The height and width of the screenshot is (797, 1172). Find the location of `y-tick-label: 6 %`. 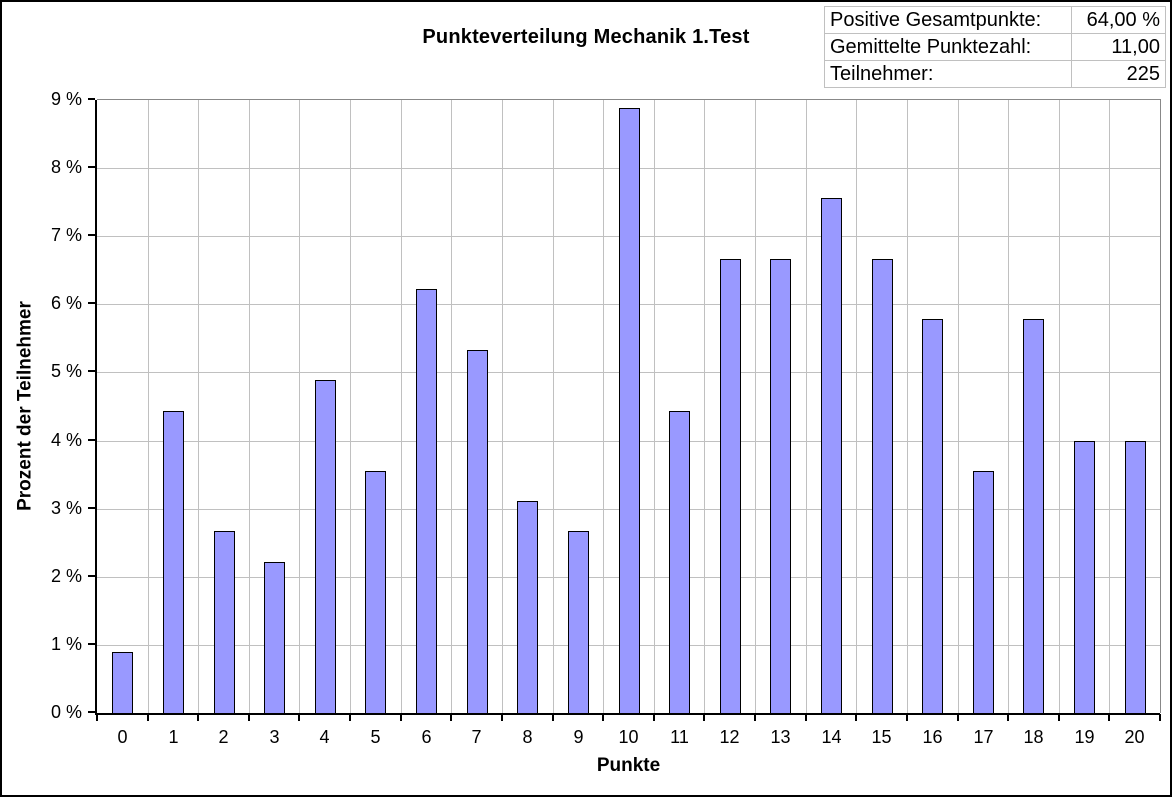

y-tick-label: 6 % is located at coordinates (66, 303).